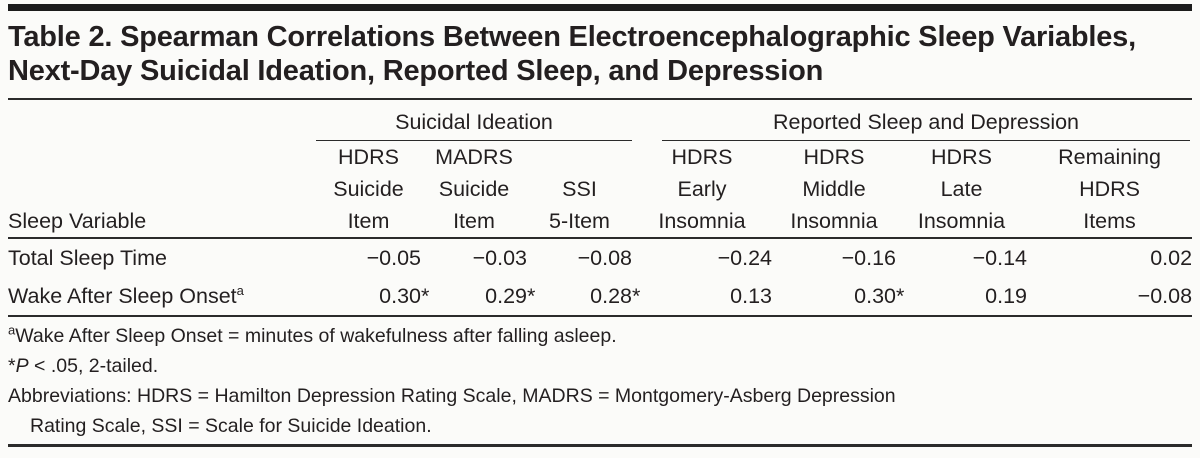 The width and height of the screenshot is (1200, 458). I want to click on column-header-madrs-suicide-item: MADRS Suicide Item, so click(474, 190).